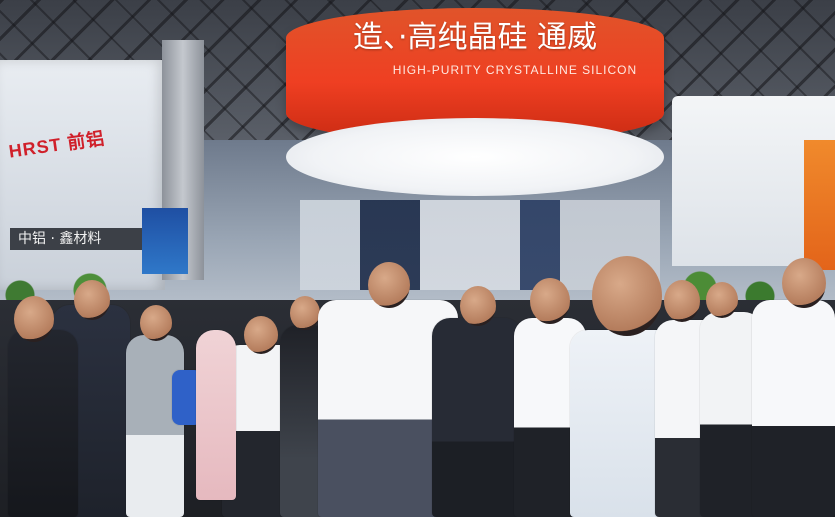 The width and height of the screenshot is (835, 517). Describe the element at coordinates (475, 157) in the screenshot. I see `drum-sign-underside` at that location.